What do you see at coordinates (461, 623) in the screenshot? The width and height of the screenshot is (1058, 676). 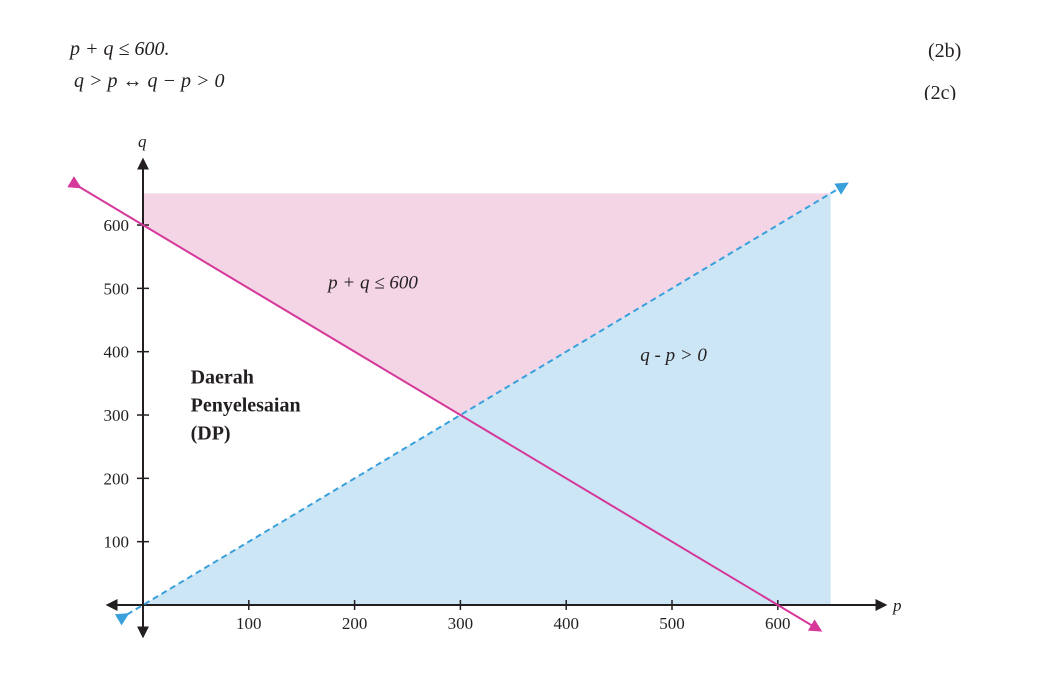 I see `x-tick-label: 300` at bounding box center [461, 623].